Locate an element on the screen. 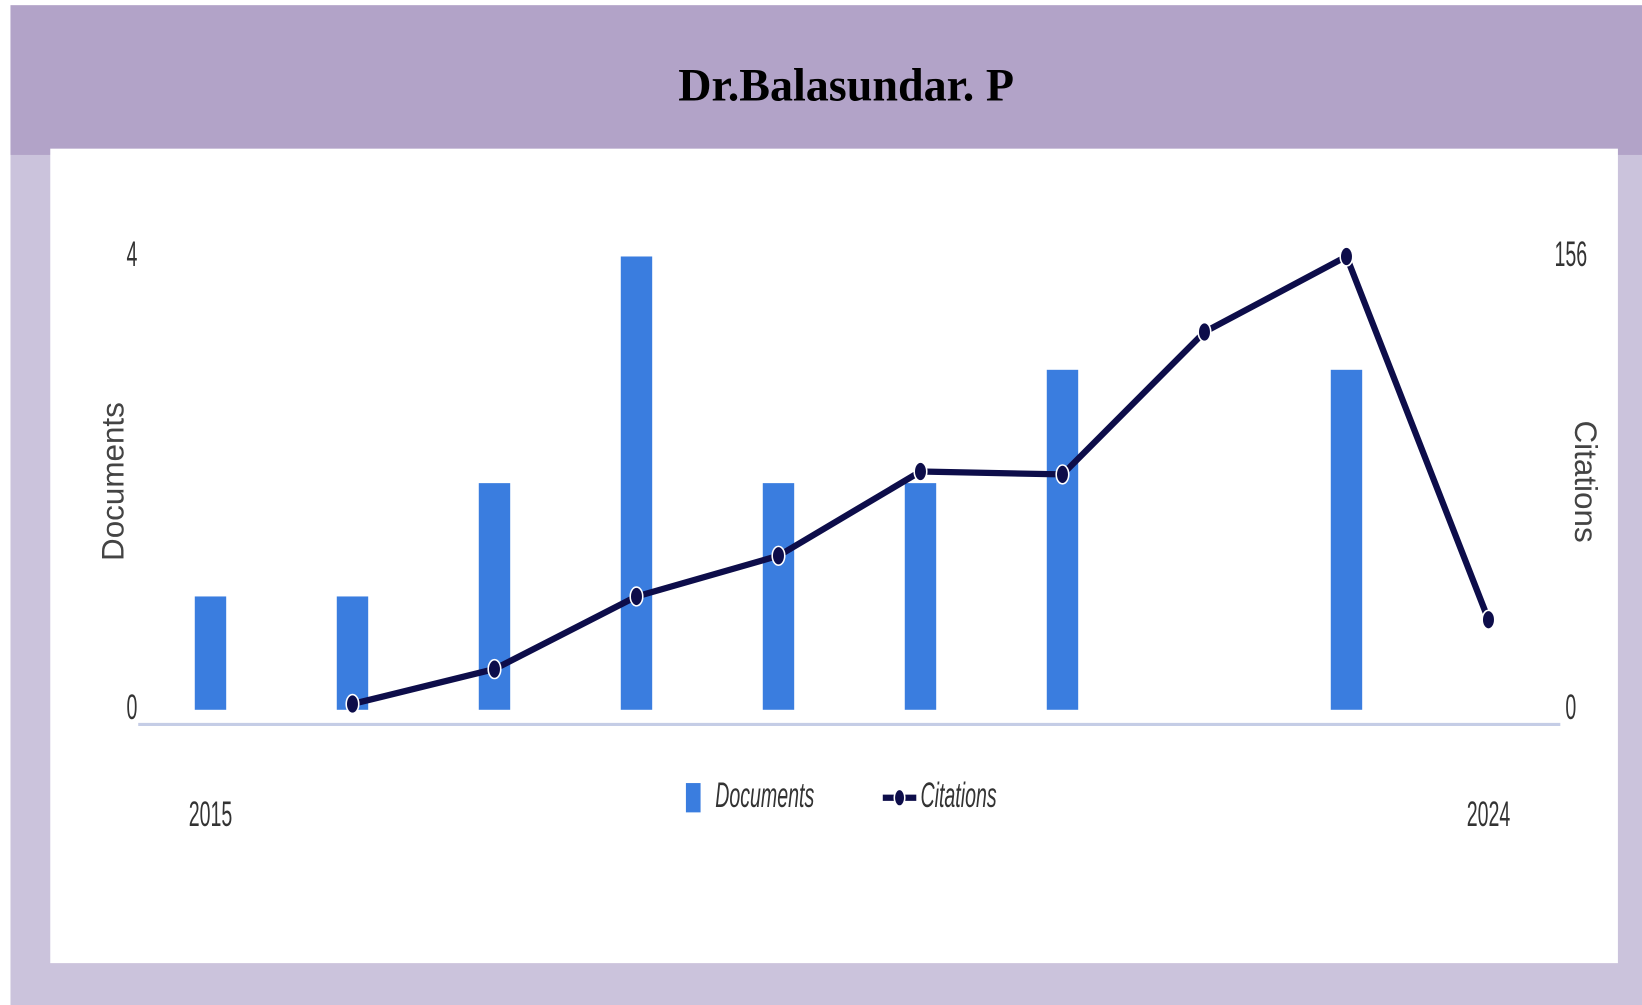 The image size is (1642, 1005). y-axis-label: Documents is located at coordinates (112, 481).